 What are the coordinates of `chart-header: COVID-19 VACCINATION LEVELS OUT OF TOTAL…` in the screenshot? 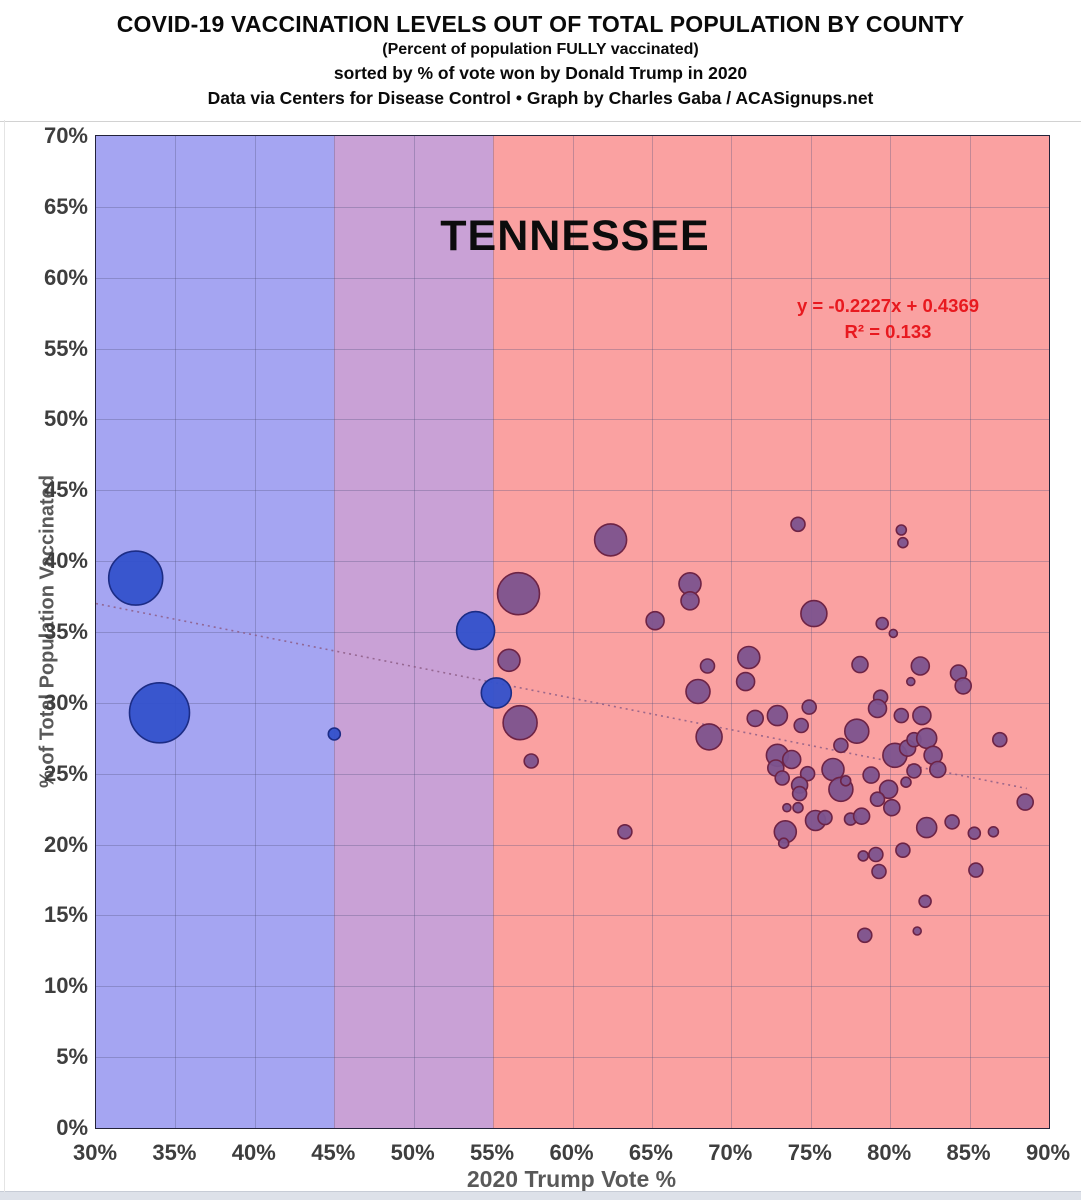 It's located at (540, 54).